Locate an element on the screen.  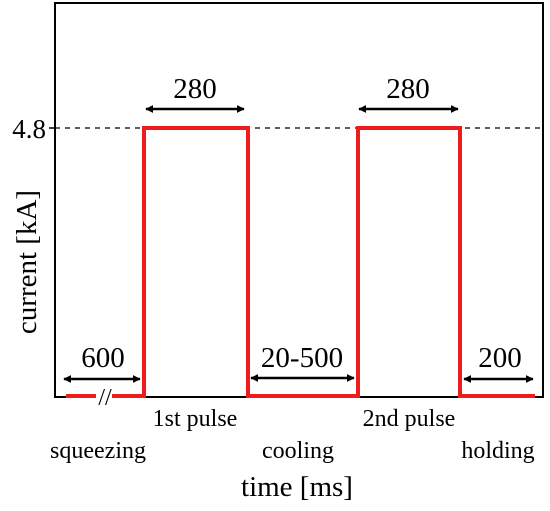
phase-label-2nd-pulse: 2nd pulse is located at coordinates (409, 419).